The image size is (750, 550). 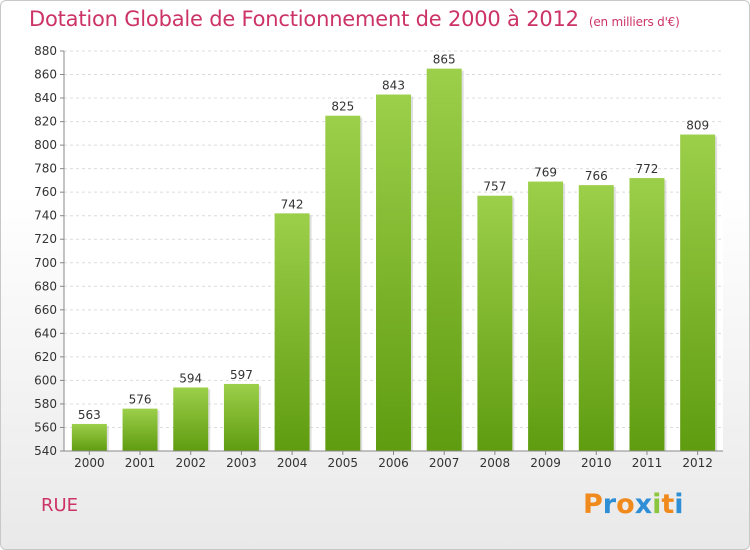 What do you see at coordinates (45, 404) in the screenshot?
I see `y-tick-label: 580` at bounding box center [45, 404].